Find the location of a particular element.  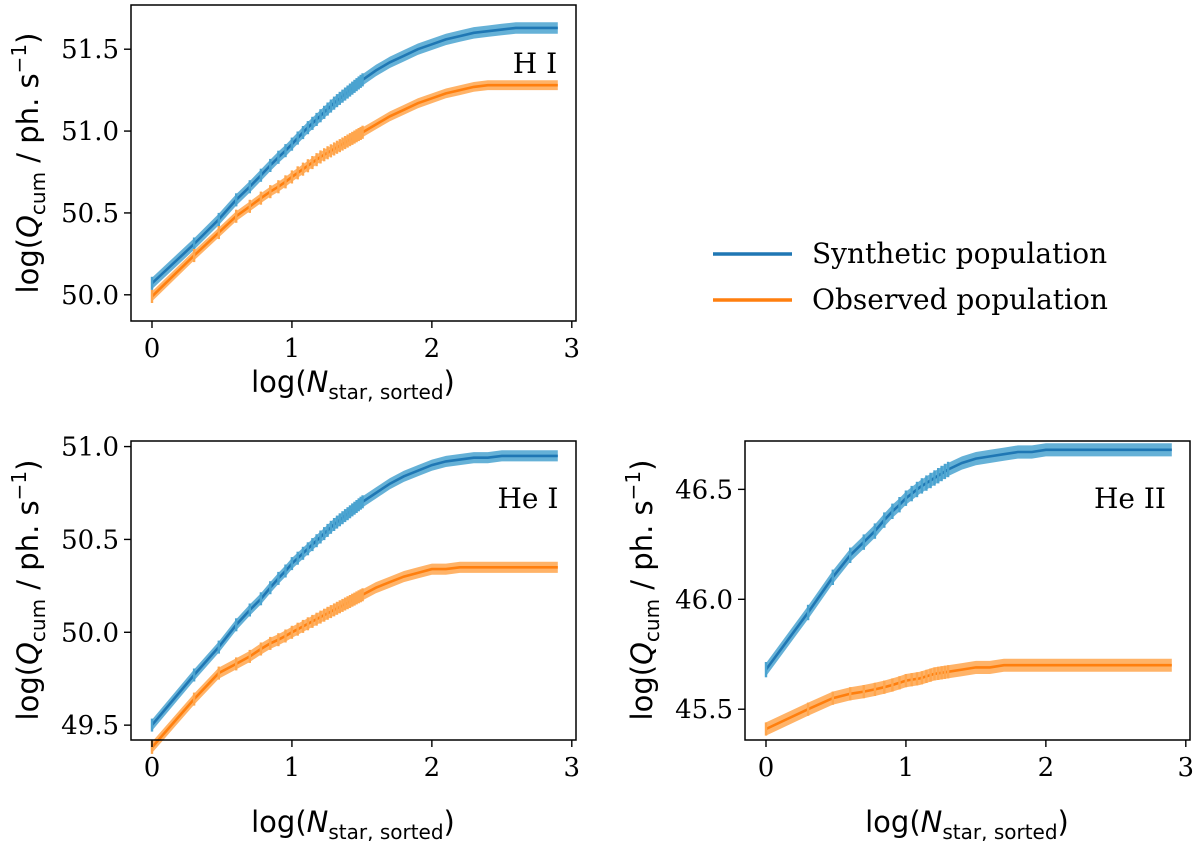

legend: Synthetic population Observed population is located at coordinates (910, 276).